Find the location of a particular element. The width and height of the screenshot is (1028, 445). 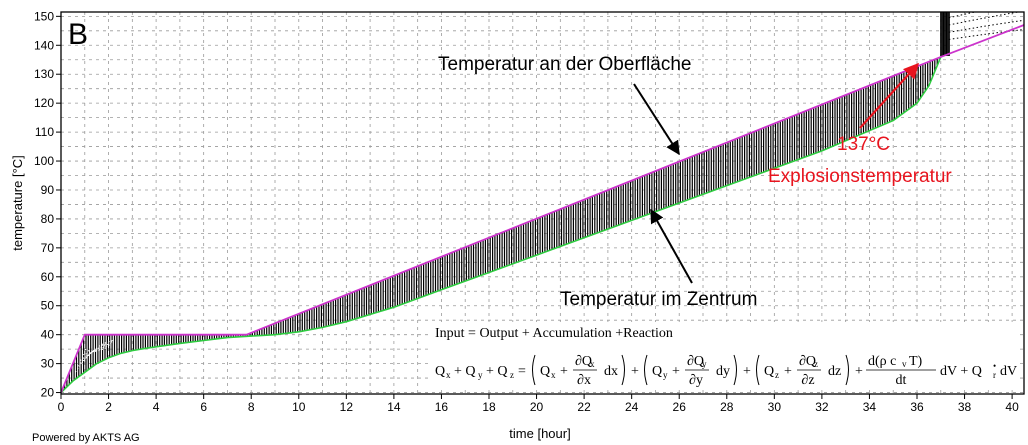

x-tick-label: 22 is located at coordinates (584, 407).